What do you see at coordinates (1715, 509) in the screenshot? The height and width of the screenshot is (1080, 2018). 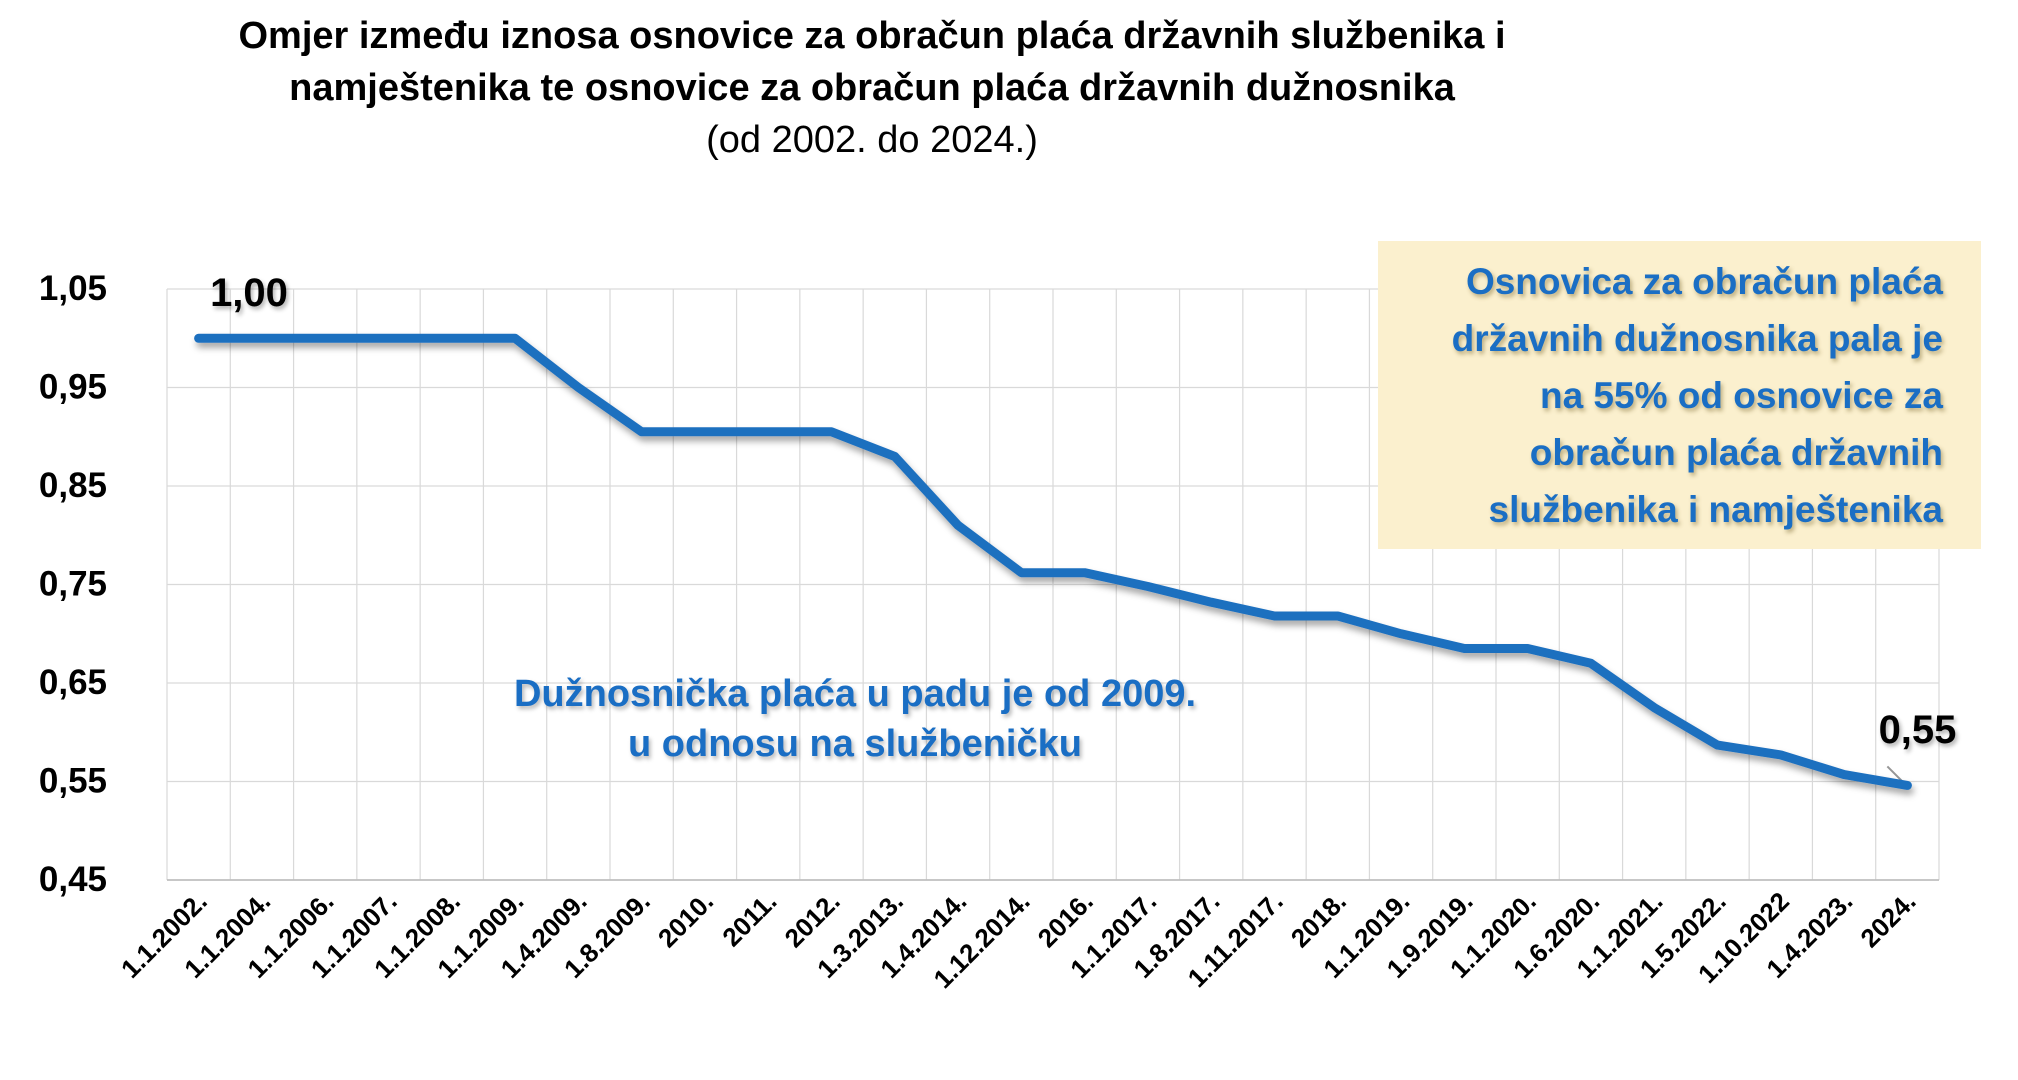 I see `callout-line-5: službenika i namještenika` at bounding box center [1715, 509].